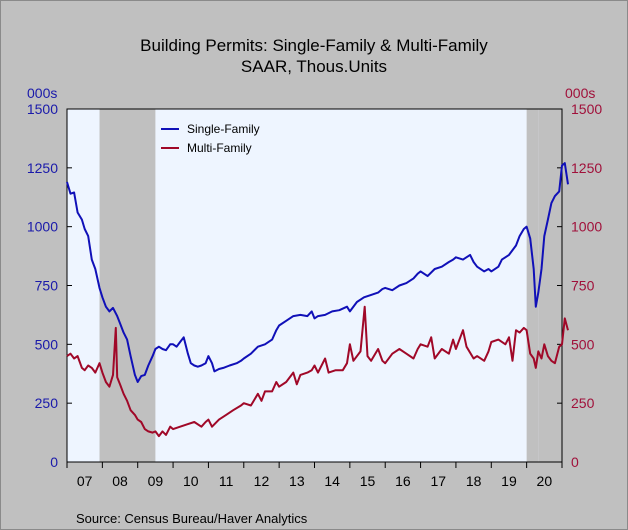 This screenshot has height=530, width=628. I want to click on x-tick-label: 08, so click(120, 481).